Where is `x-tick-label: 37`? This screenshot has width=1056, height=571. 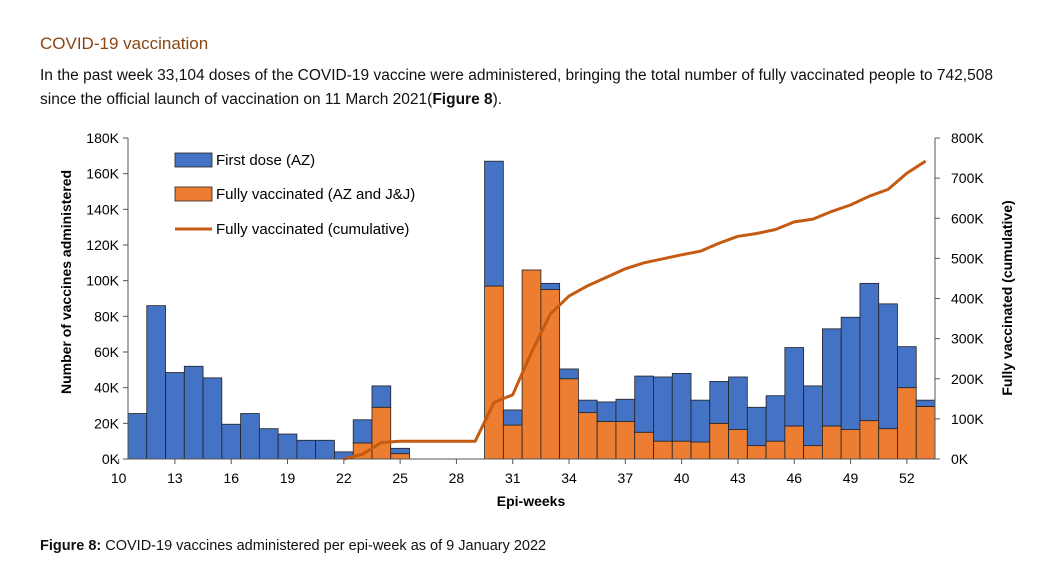 x-tick-label: 37 is located at coordinates (626, 478).